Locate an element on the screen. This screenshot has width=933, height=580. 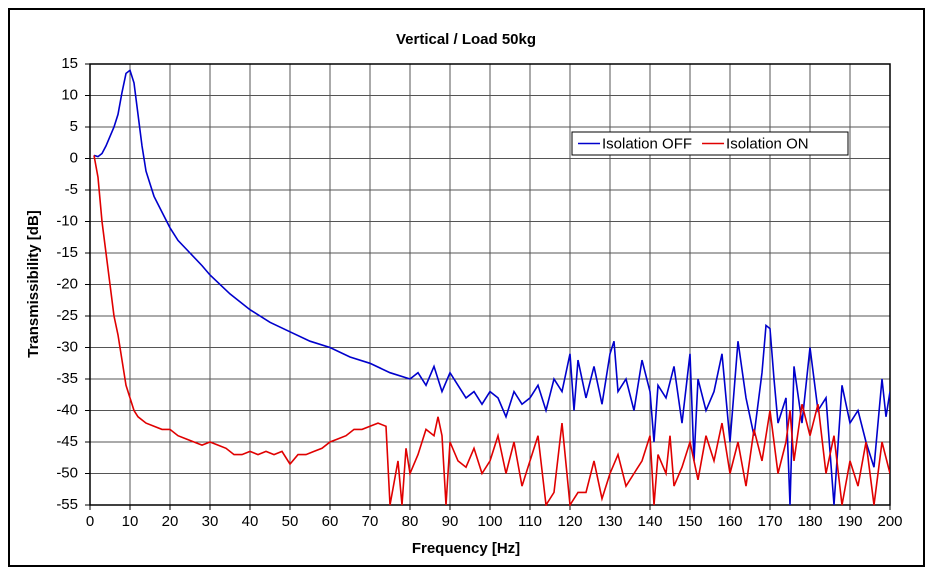
x-tick-label: 20 is located at coordinates (170, 521).